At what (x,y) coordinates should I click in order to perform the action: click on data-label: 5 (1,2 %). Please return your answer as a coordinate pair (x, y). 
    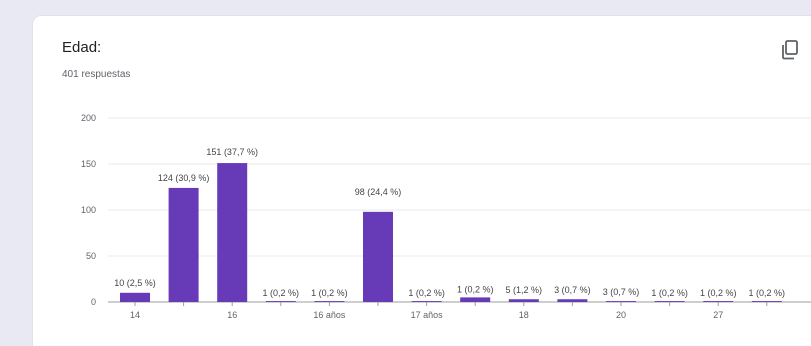
    Looking at the image, I should click on (524, 290).